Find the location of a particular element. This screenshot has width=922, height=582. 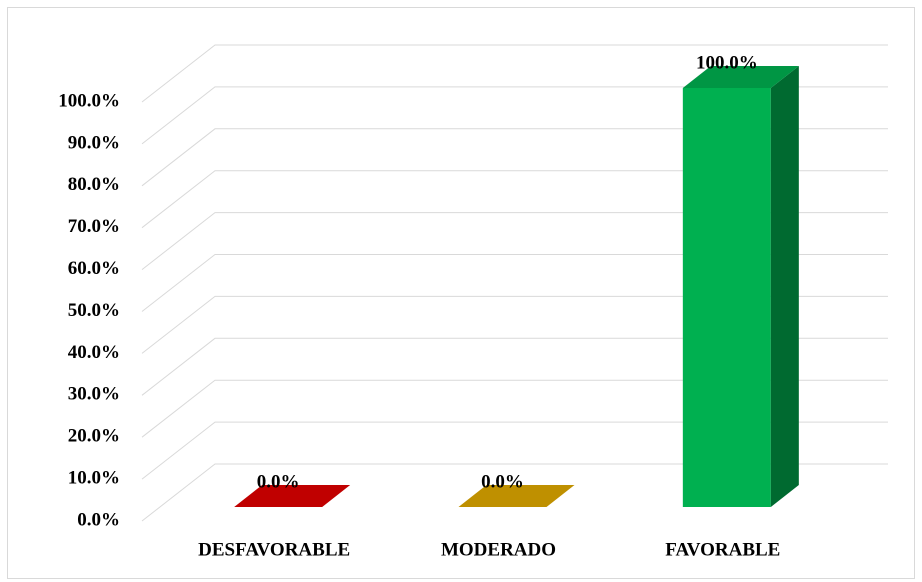

y-tick-label: 0.0% is located at coordinates (98, 519).